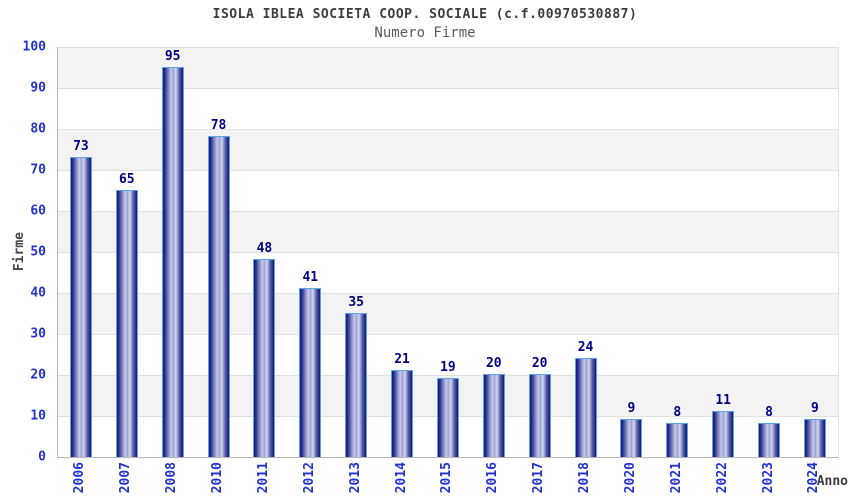 The width and height of the screenshot is (850, 500). What do you see at coordinates (402, 252) in the screenshot?
I see `bar-slot: 21` at bounding box center [402, 252].